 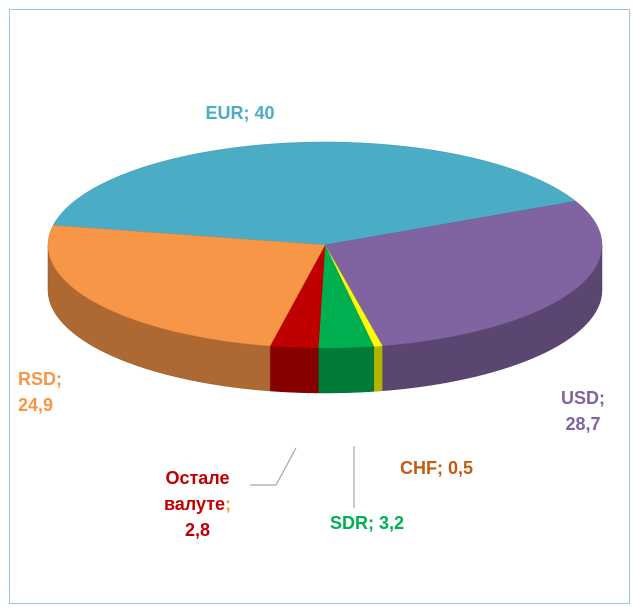 I want to click on label-category: USD, so click(x=579, y=398).